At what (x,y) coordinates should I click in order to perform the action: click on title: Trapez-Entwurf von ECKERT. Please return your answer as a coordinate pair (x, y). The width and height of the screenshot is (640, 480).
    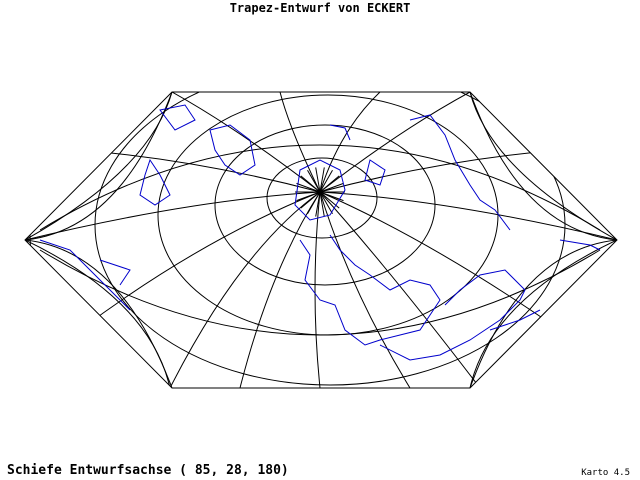
    Looking at the image, I should click on (320, 8).